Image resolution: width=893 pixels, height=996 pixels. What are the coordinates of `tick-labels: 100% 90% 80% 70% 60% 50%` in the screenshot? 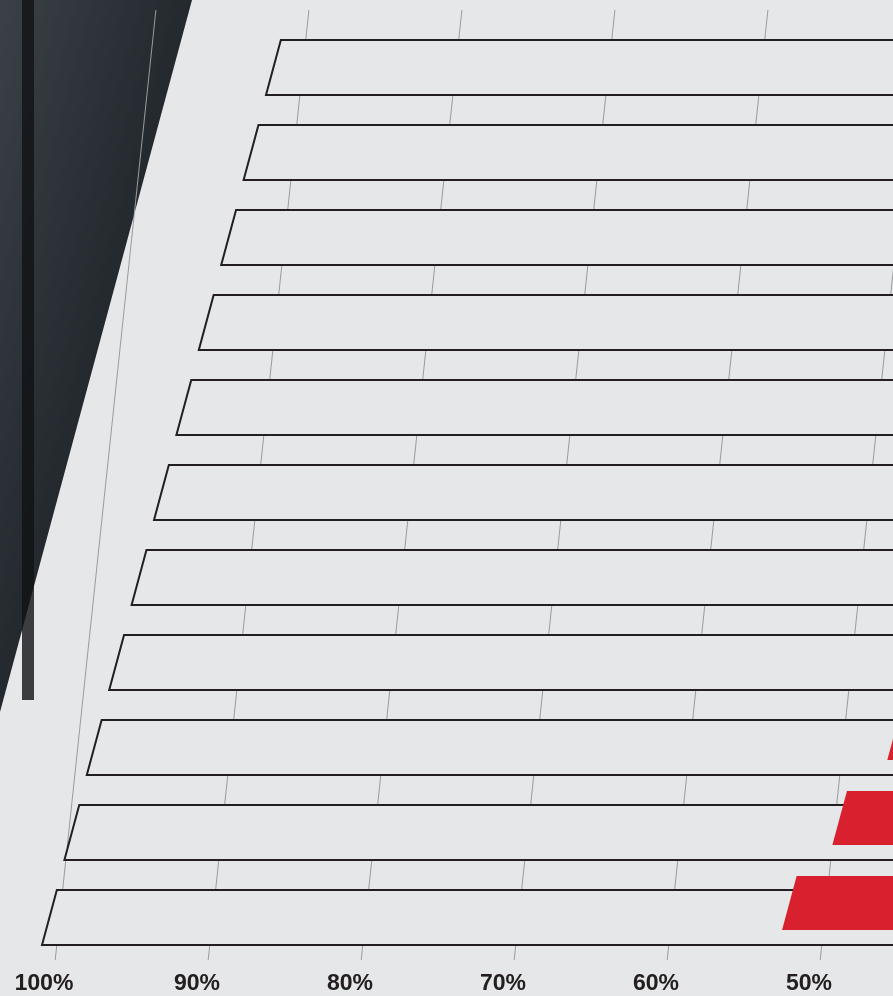 It's located at (423, 982).